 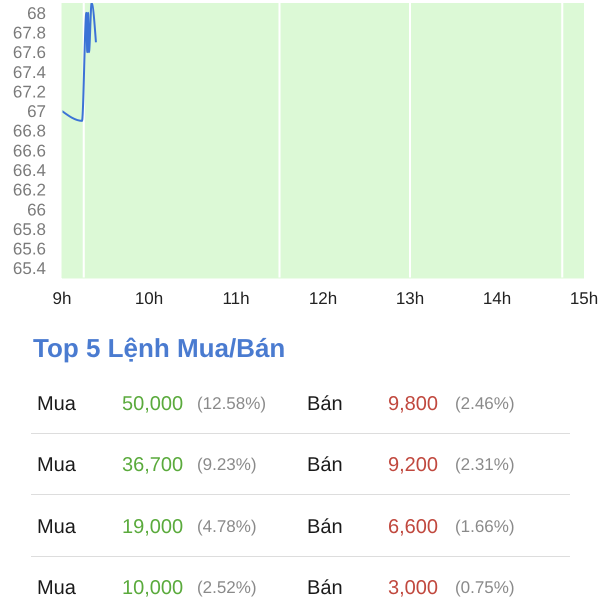 What do you see at coordinates (153, 404) in the screenshot?
I see `text: 50,000` at bounding box center [153, 404].